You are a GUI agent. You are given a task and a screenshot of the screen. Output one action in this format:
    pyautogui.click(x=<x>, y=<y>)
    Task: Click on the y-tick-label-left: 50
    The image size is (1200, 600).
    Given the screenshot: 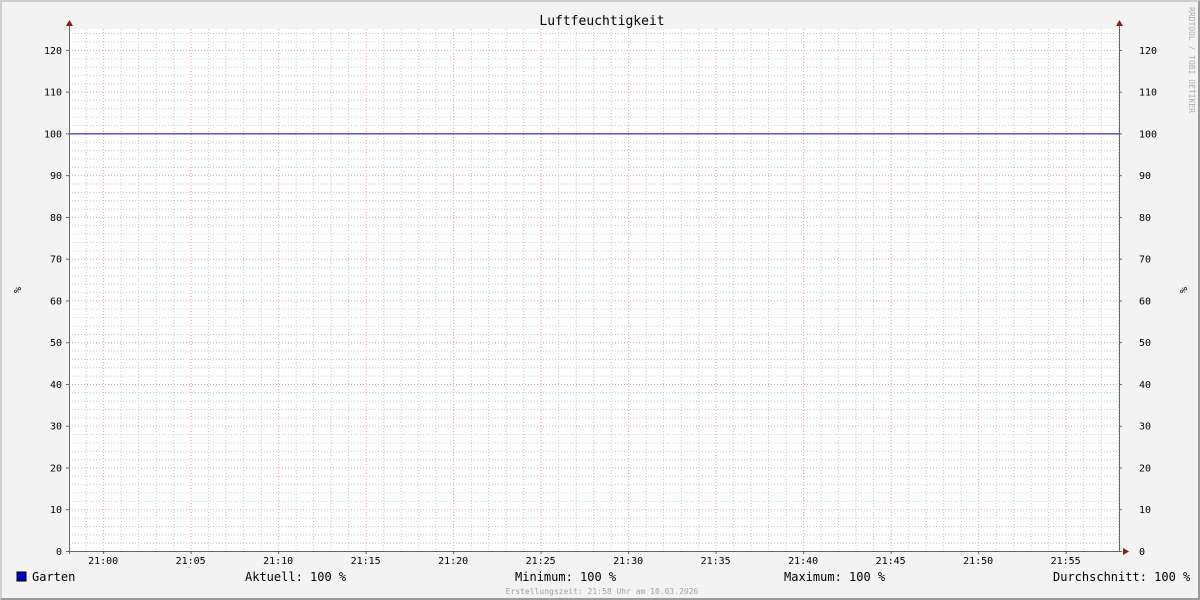 What is the action you would take?
    pyautogui.click(x=56, y=343)
    